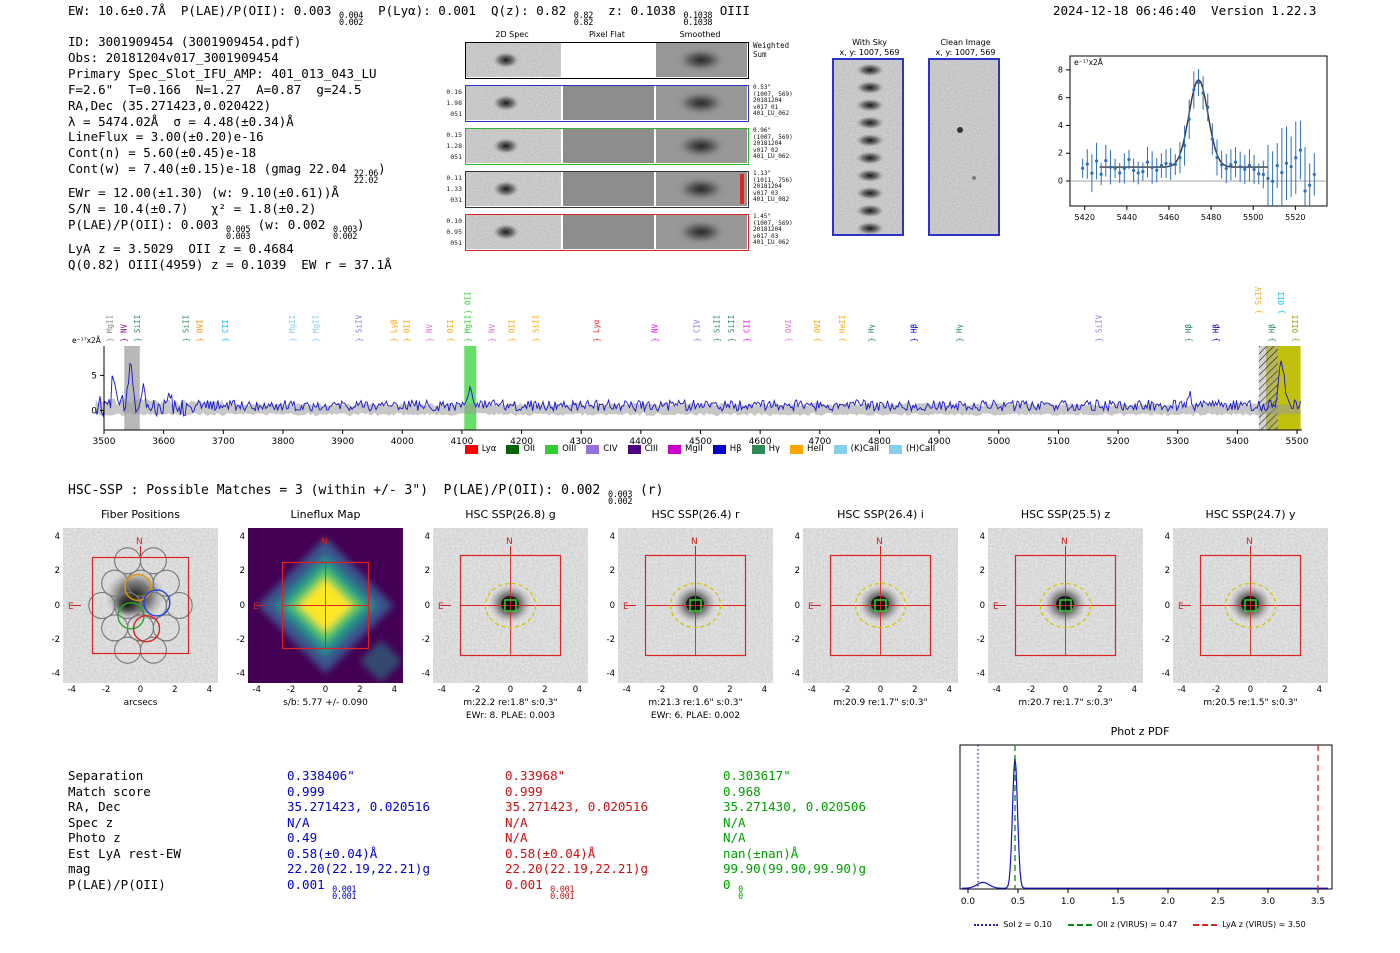 This screenshot has height=953, width=1400. I want to click on spectrum-line, so click(698, 389).